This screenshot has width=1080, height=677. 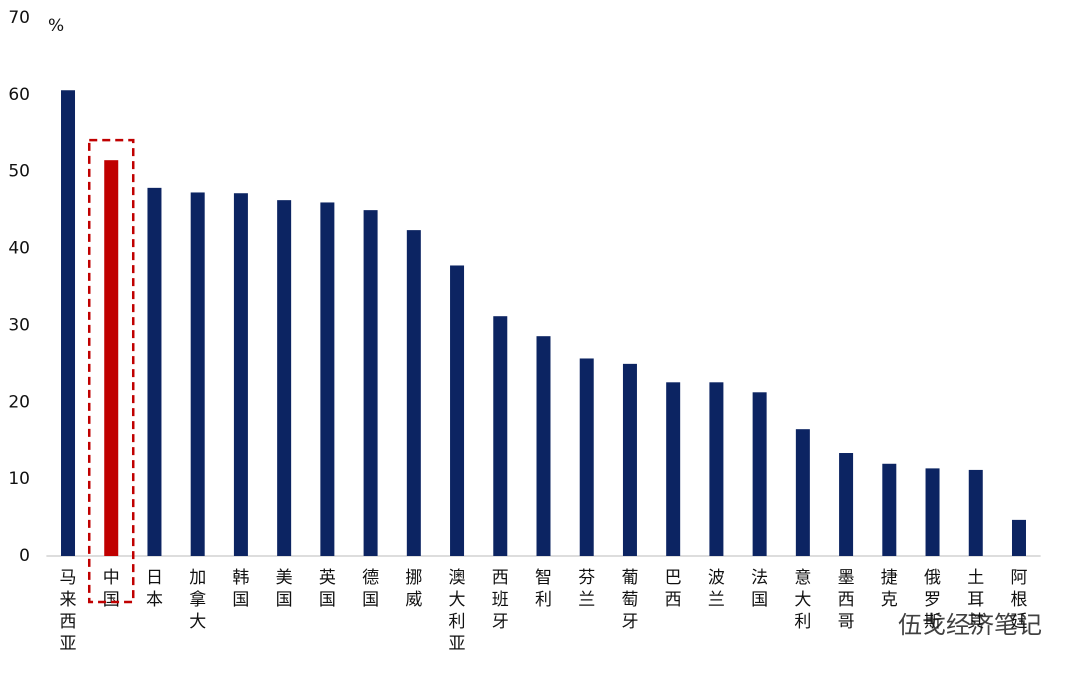 I want to click on x-tick-label: 法国, so click(x=759, y=589).